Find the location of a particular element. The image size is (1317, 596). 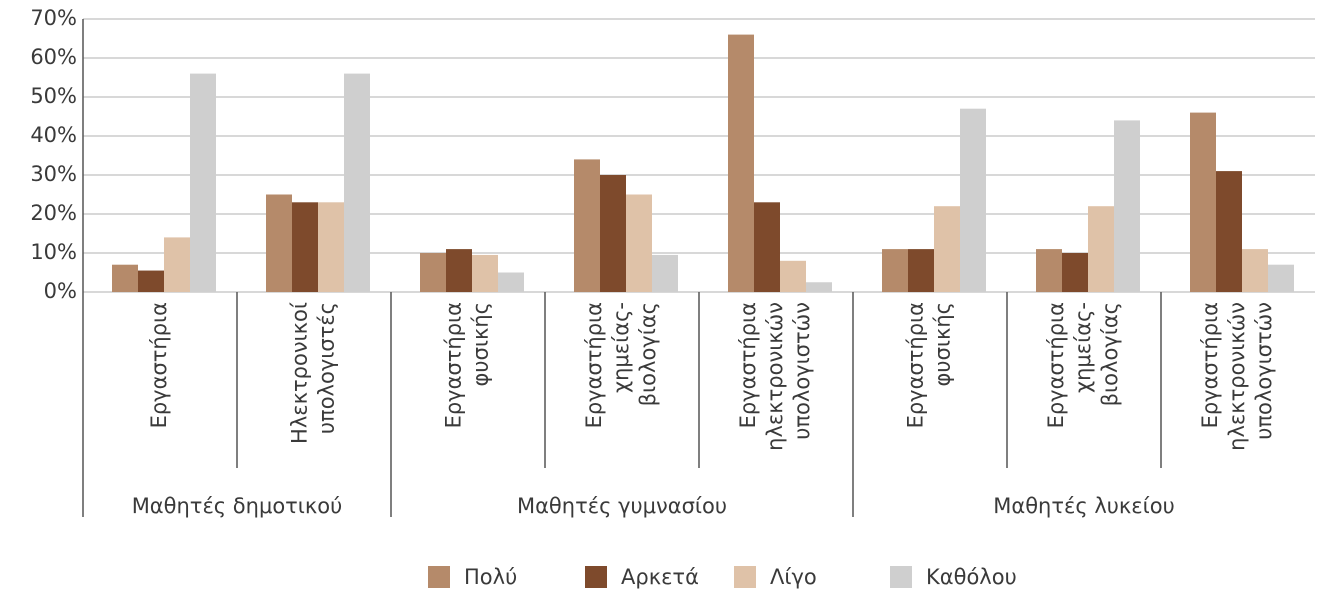

group-label: Μαθητές λυκείου is located at coordinates (1084, 506).